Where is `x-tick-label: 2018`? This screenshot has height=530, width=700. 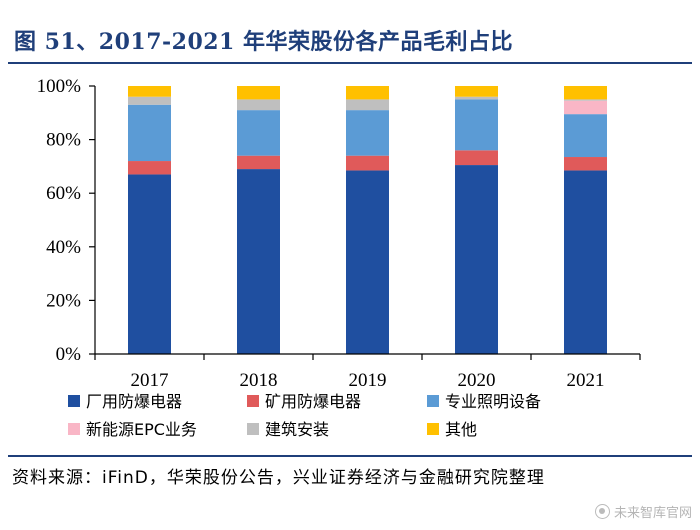 x-tick-label: 2018 is located at coordinates (259, 380).